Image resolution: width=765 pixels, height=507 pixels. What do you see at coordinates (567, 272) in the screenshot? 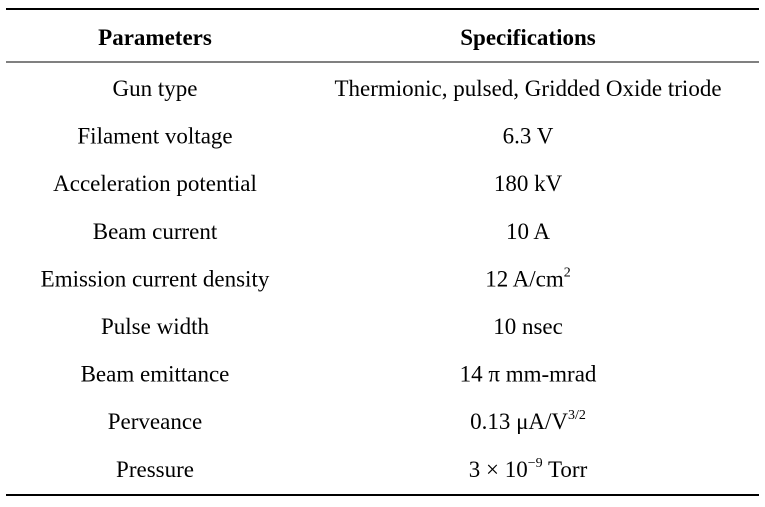
I see `superscript: 2` at bounding box center [567, 272].